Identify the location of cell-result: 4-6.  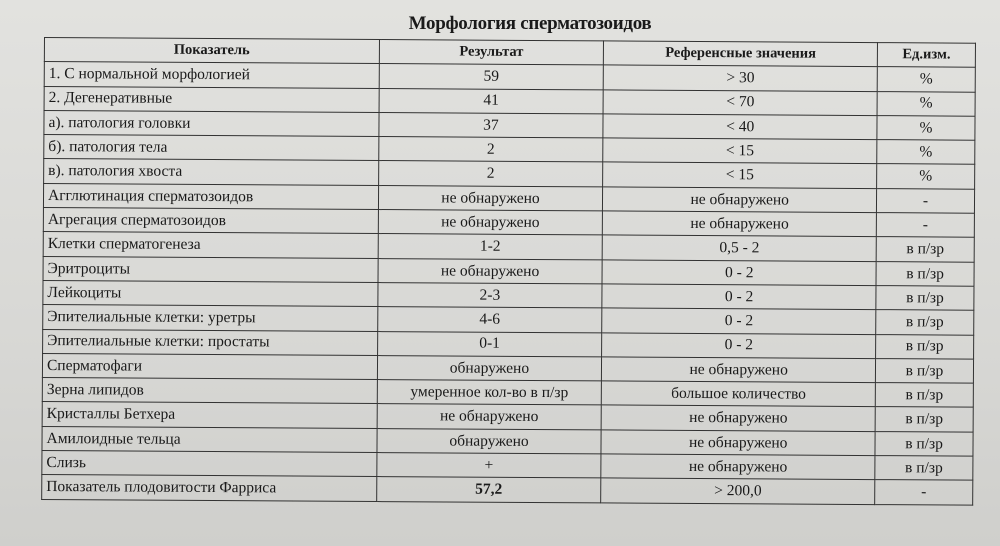
(490, 319).